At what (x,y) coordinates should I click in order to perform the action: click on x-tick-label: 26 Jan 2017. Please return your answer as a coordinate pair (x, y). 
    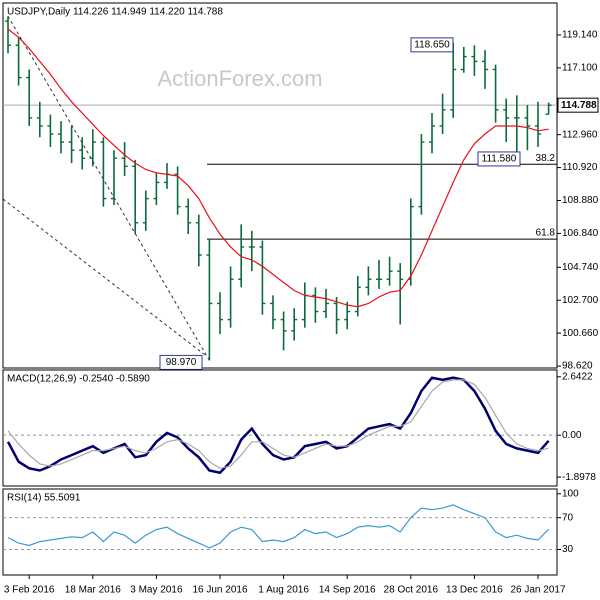
    Looking at the image, I should click on (537, 590).